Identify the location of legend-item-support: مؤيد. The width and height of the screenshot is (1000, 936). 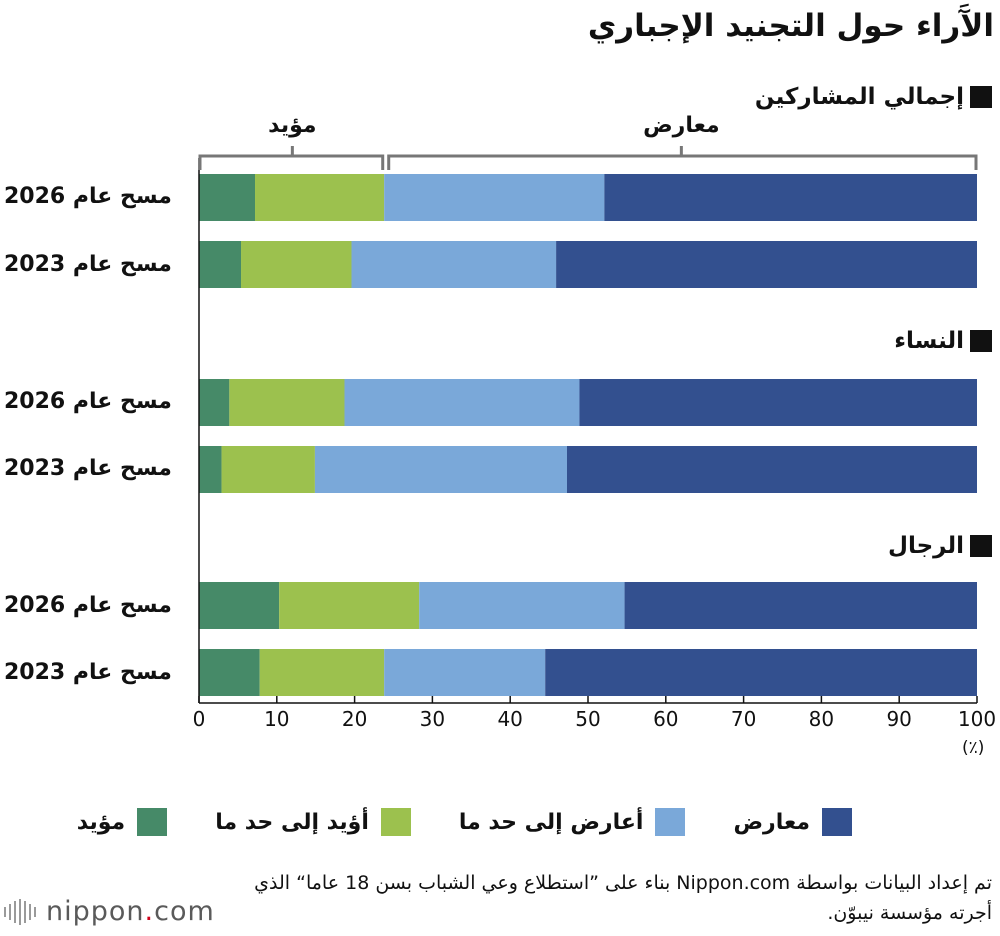
(122, 822).